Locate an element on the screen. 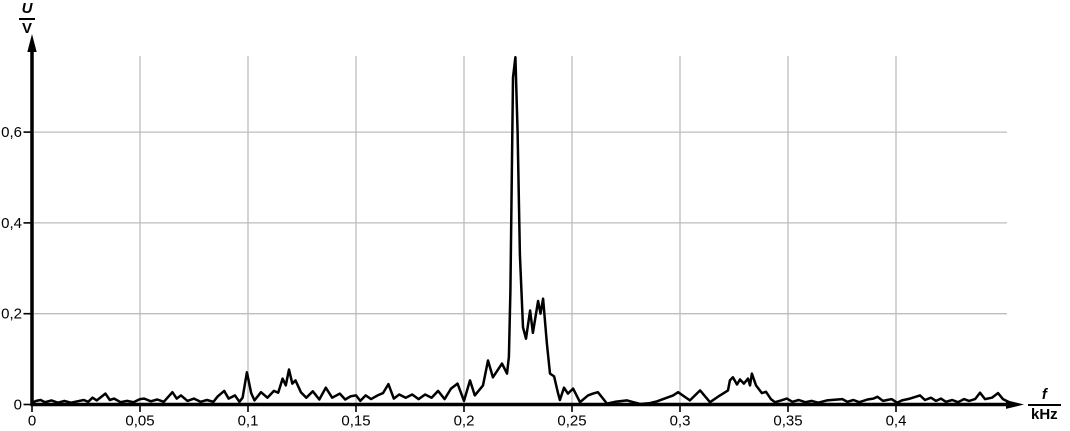  x-tick-label: 0,35 is located at coordinates (787, 421).